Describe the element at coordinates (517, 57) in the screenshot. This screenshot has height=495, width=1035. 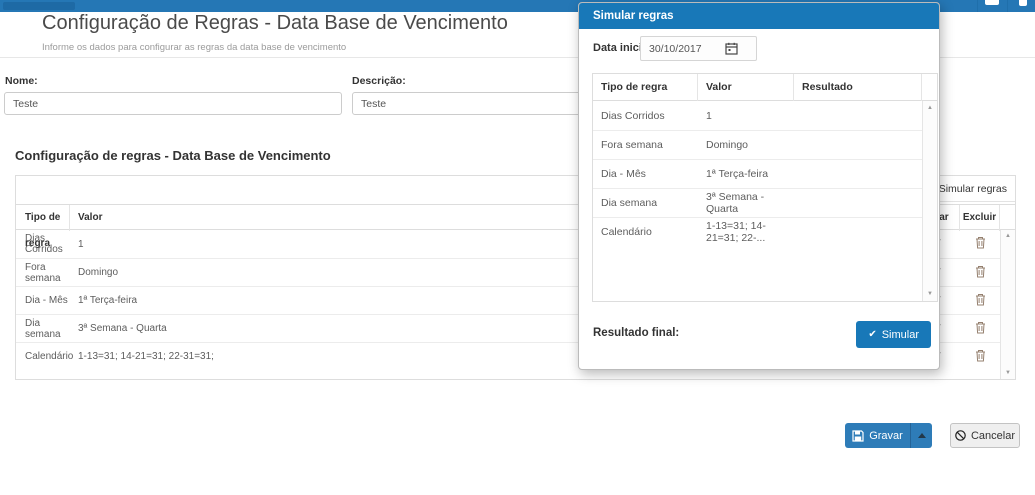
I see `header-divider` at that location.